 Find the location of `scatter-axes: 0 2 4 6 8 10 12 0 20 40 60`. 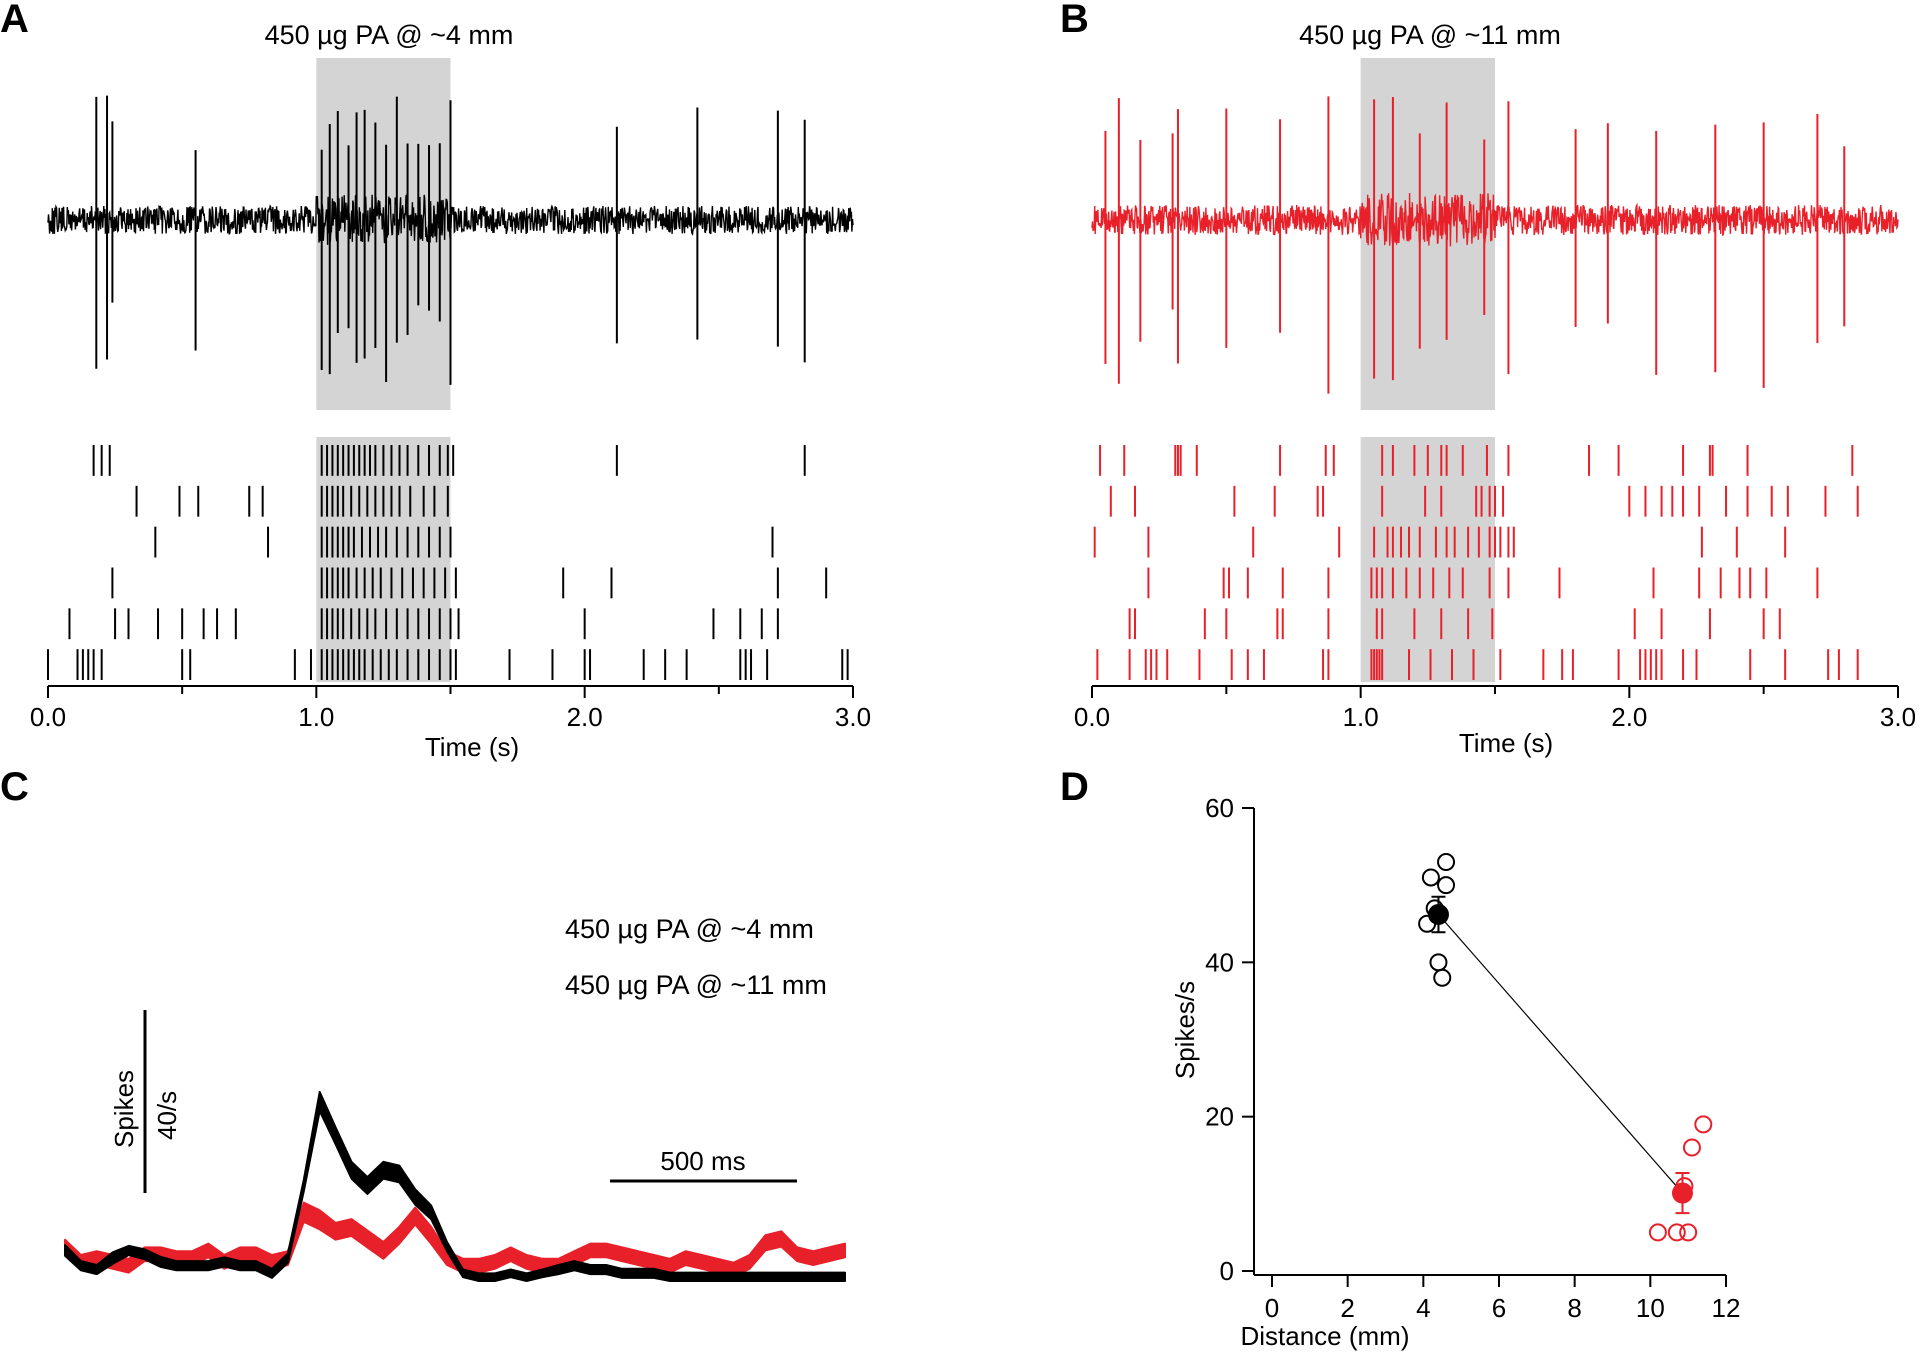

scatter-axes: 0 2 4 6 8 10 12 0 20 40 60 is located at coordinates (1472, 1058).